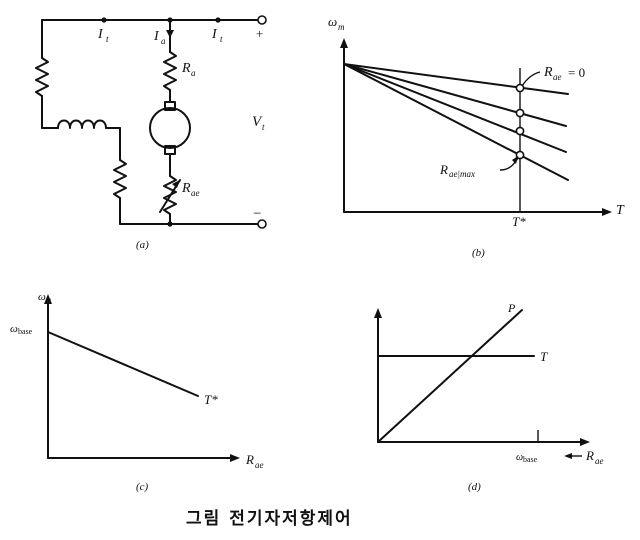 The height and width of the screenshot is (540, 640). I want to click on it-left-sub: t, so click(107, 39).